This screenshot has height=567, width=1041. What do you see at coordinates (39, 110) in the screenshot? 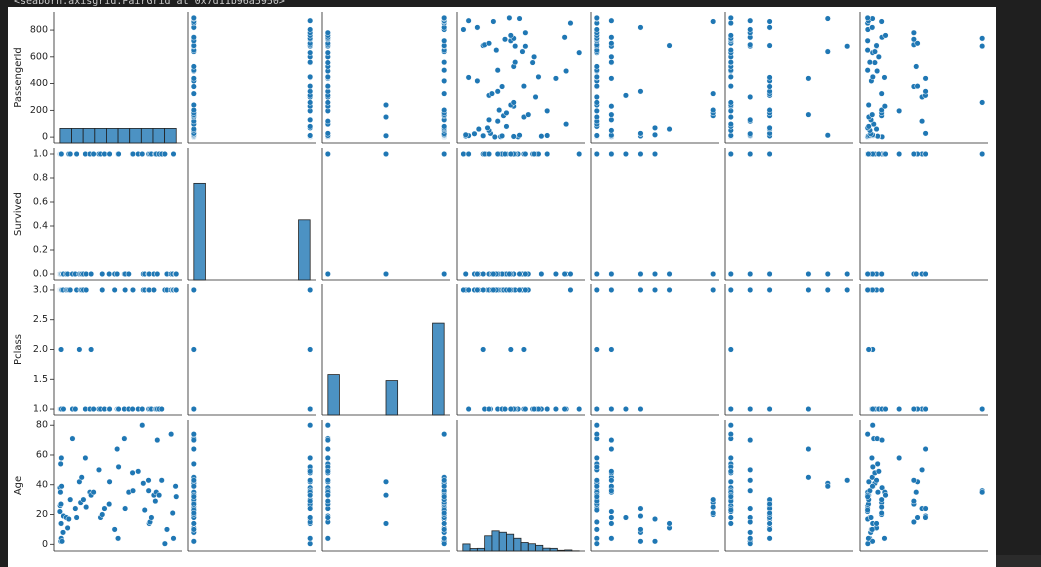
I see `y-tick-label: 200` at bounding box center [39, 110].